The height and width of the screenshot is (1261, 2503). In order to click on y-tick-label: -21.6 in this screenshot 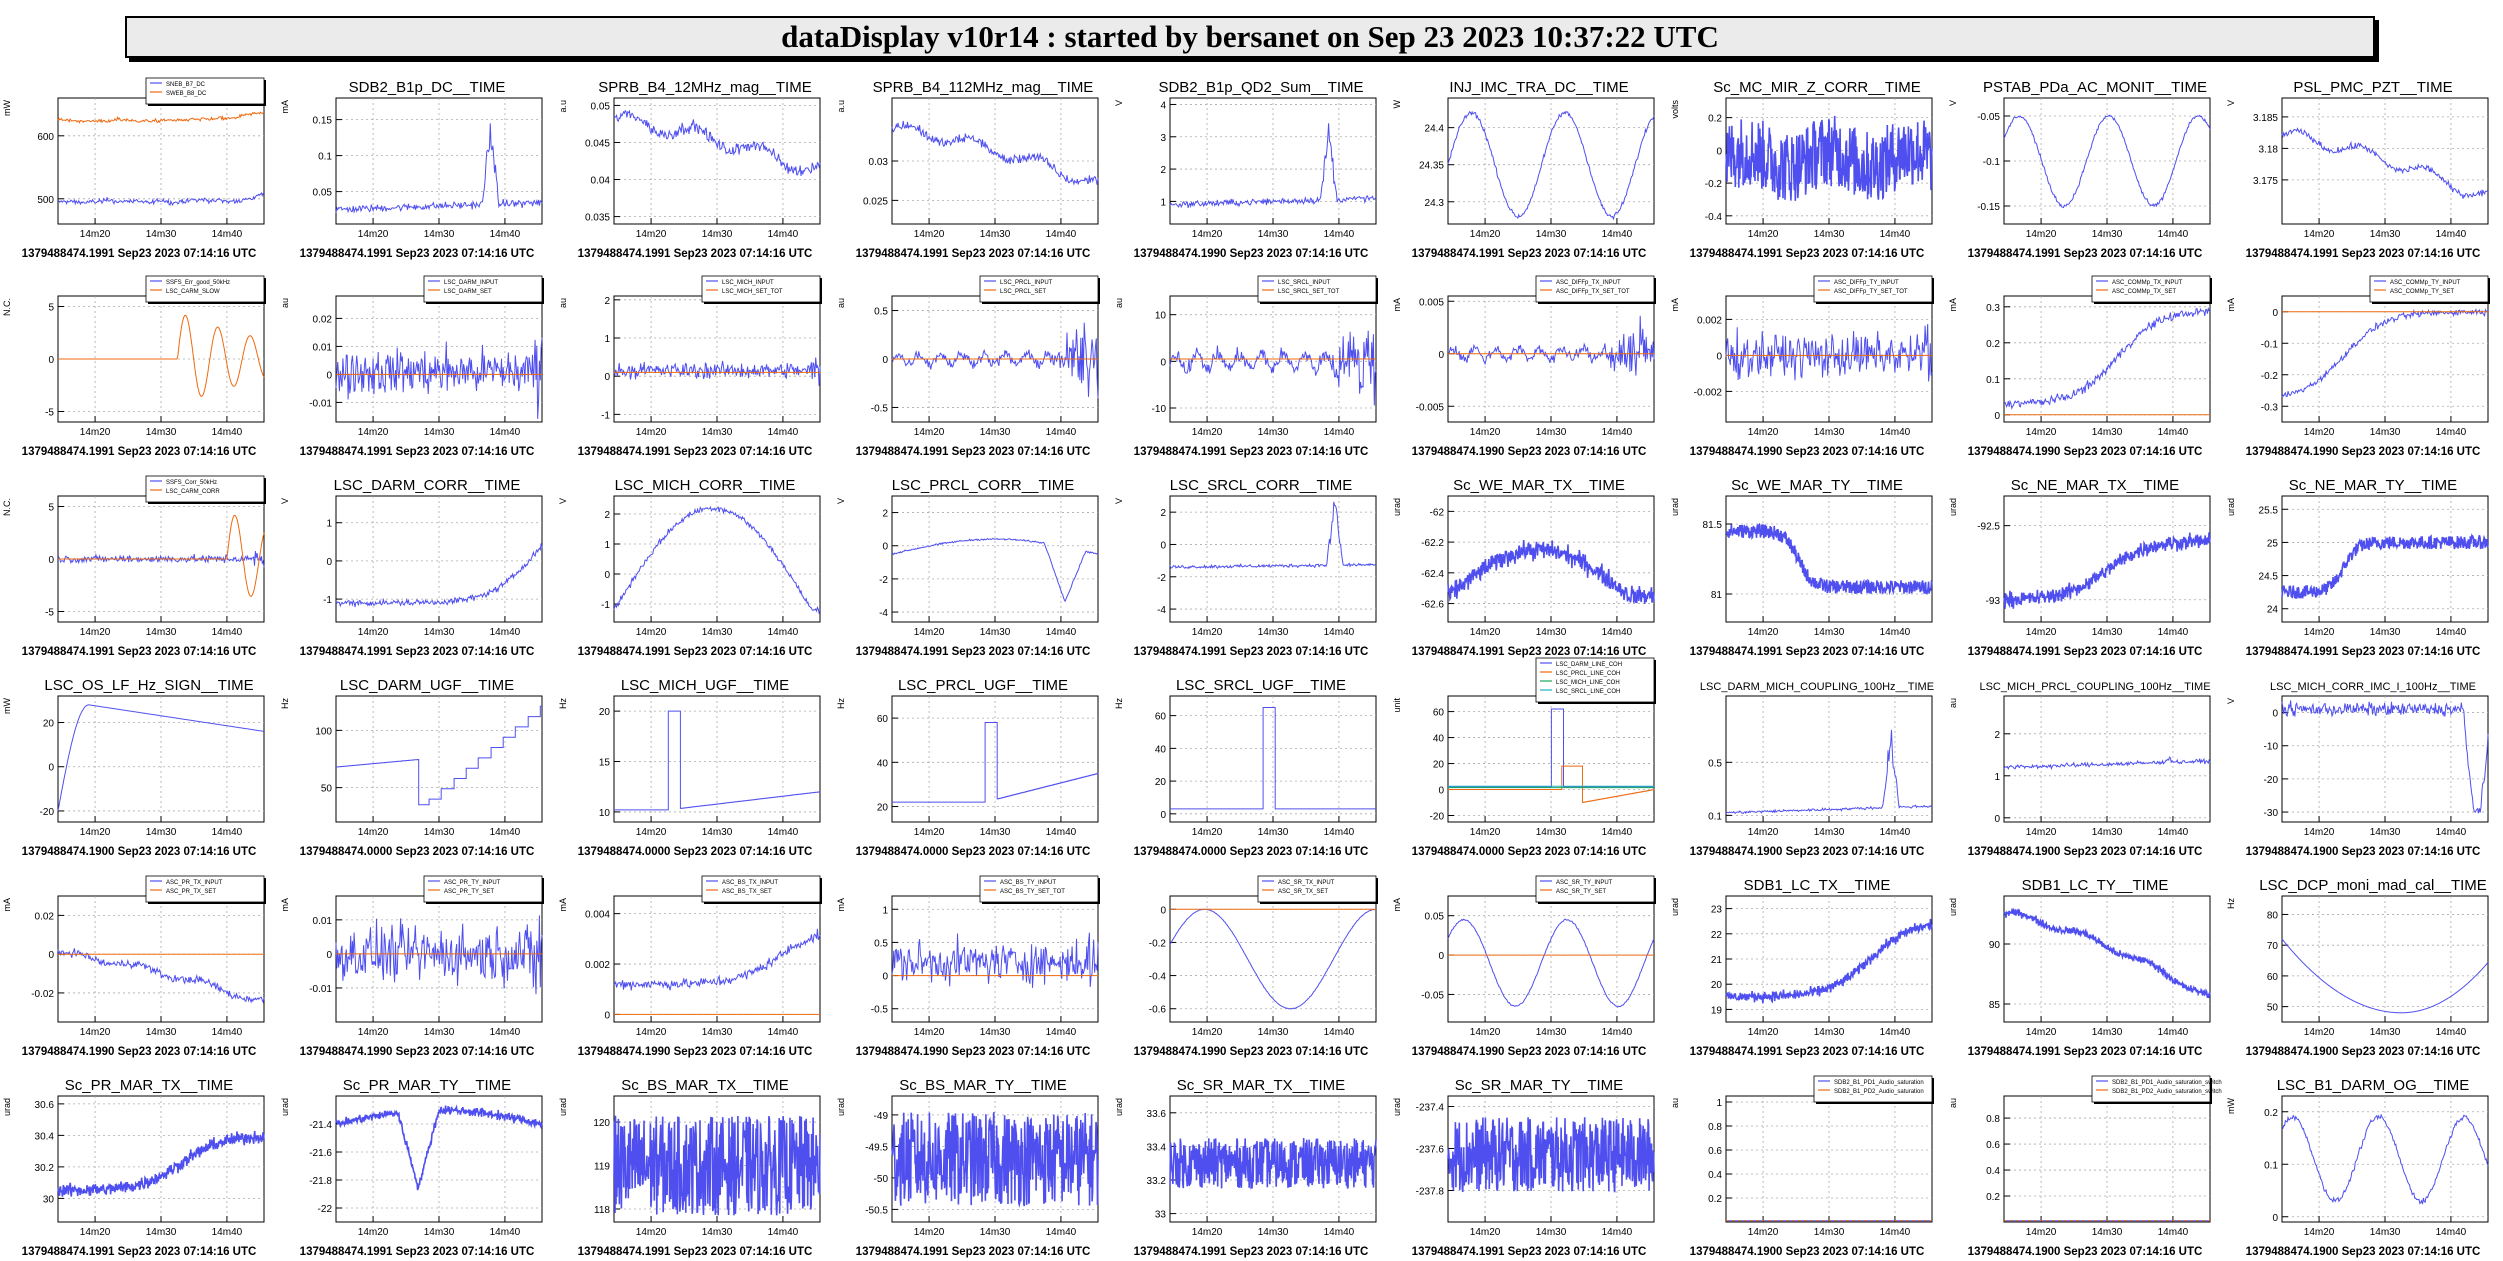, I will do `click(320, 1153)`.